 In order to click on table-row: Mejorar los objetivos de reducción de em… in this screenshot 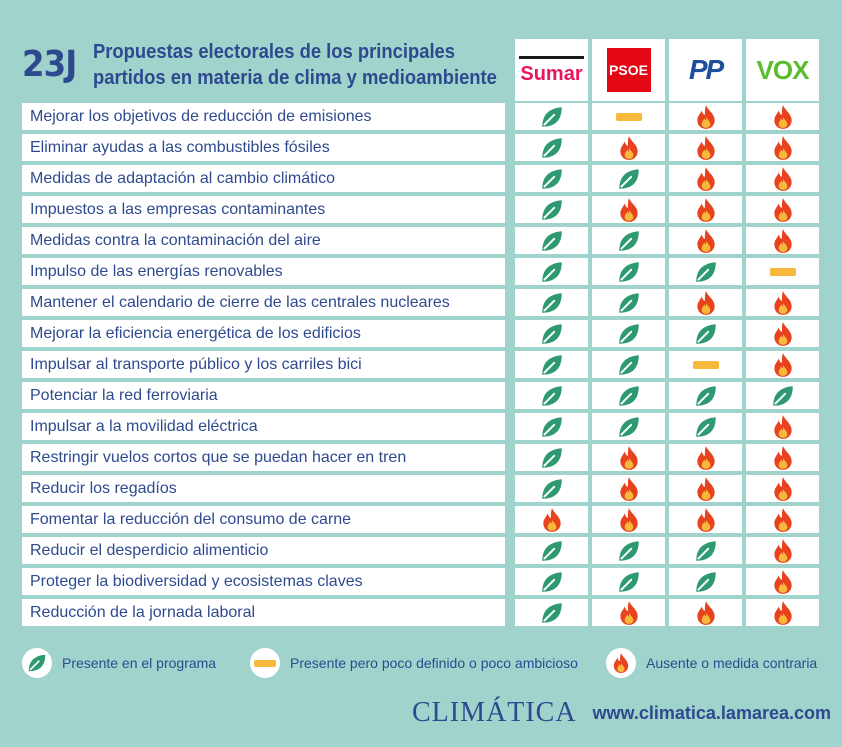, I will do `click(420, 116)`.